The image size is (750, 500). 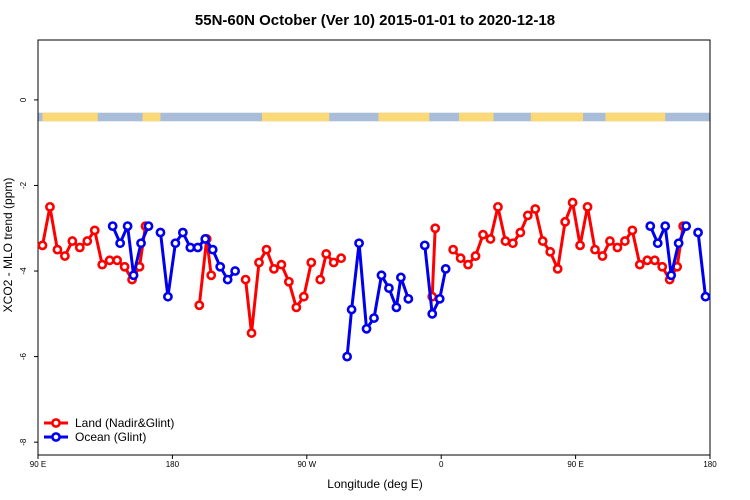 I want to click on y-tick-label: -8, so click(x=23, y=442).